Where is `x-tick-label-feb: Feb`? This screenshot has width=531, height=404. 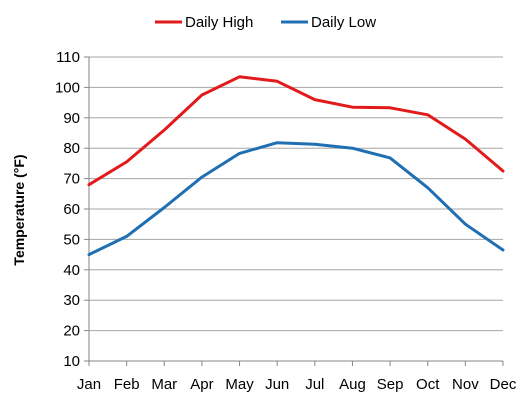
x-tick-label-feb: Feb is located at coordinates (127, 384).